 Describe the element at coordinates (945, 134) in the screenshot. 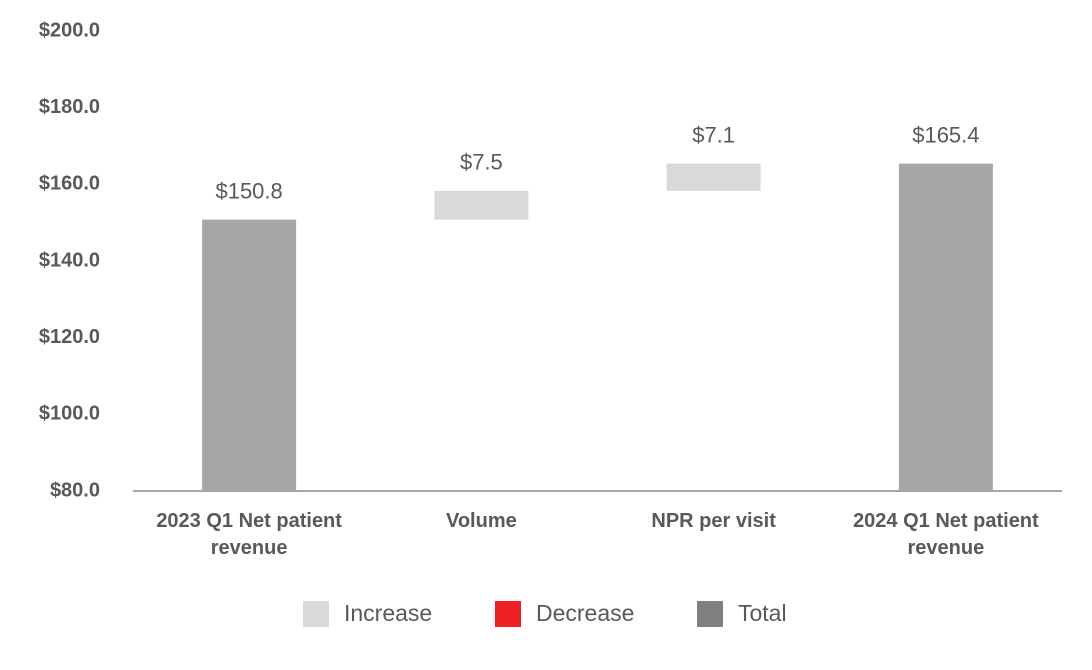

I see `value-label: $165.4` at that location.